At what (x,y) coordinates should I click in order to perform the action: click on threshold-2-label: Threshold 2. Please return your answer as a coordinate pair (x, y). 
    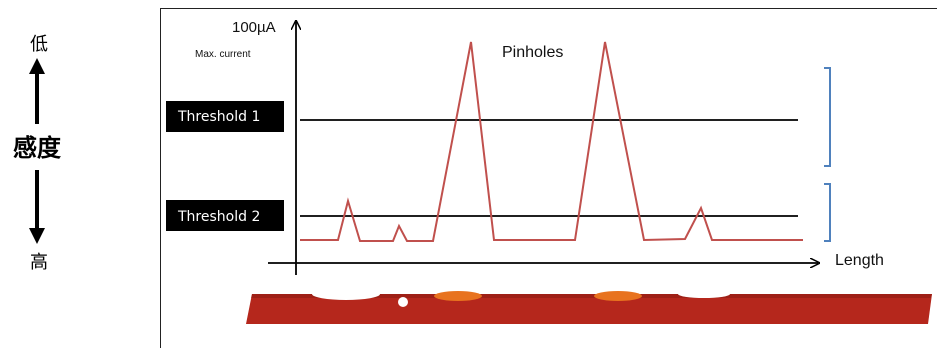
    Looking at the image, I should click on (218, 217).